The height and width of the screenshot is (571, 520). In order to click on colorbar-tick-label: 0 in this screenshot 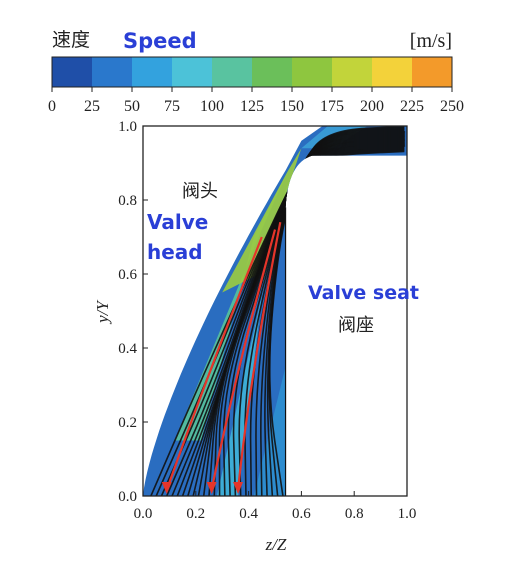, I will do `click(52, 106)`.